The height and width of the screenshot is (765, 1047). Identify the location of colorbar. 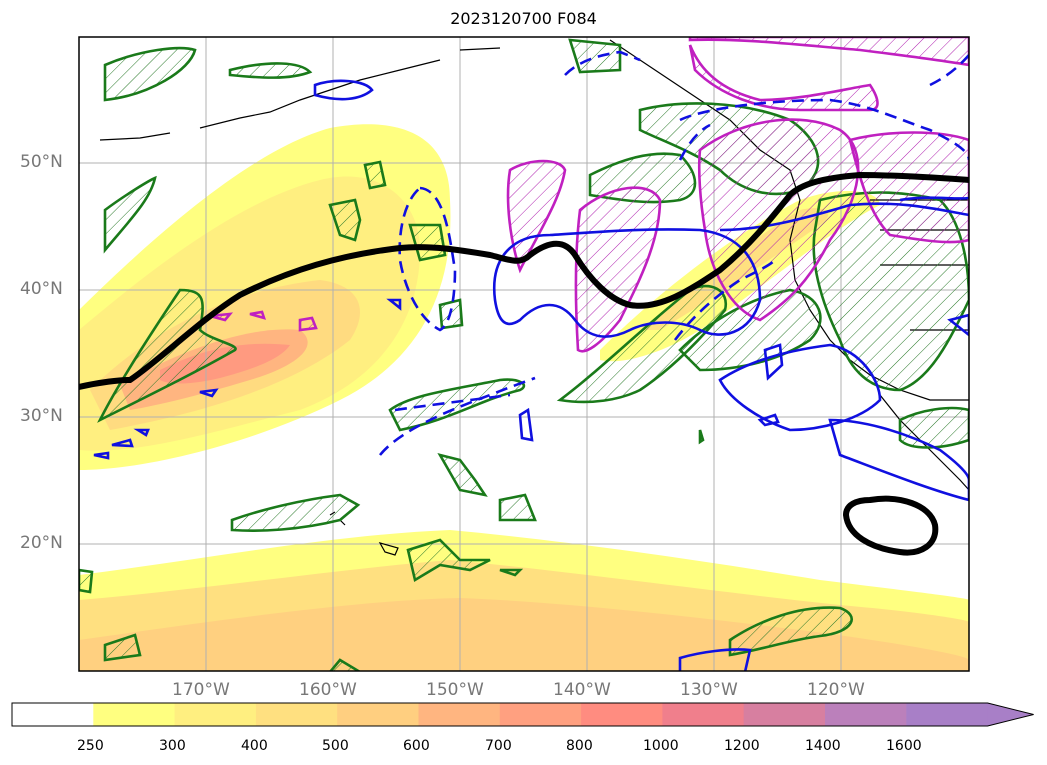
(522, 714).